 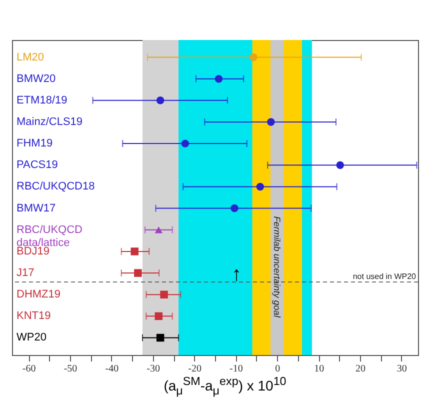 I want to click on x-tick-label: -50, so click(x=71, y=369).